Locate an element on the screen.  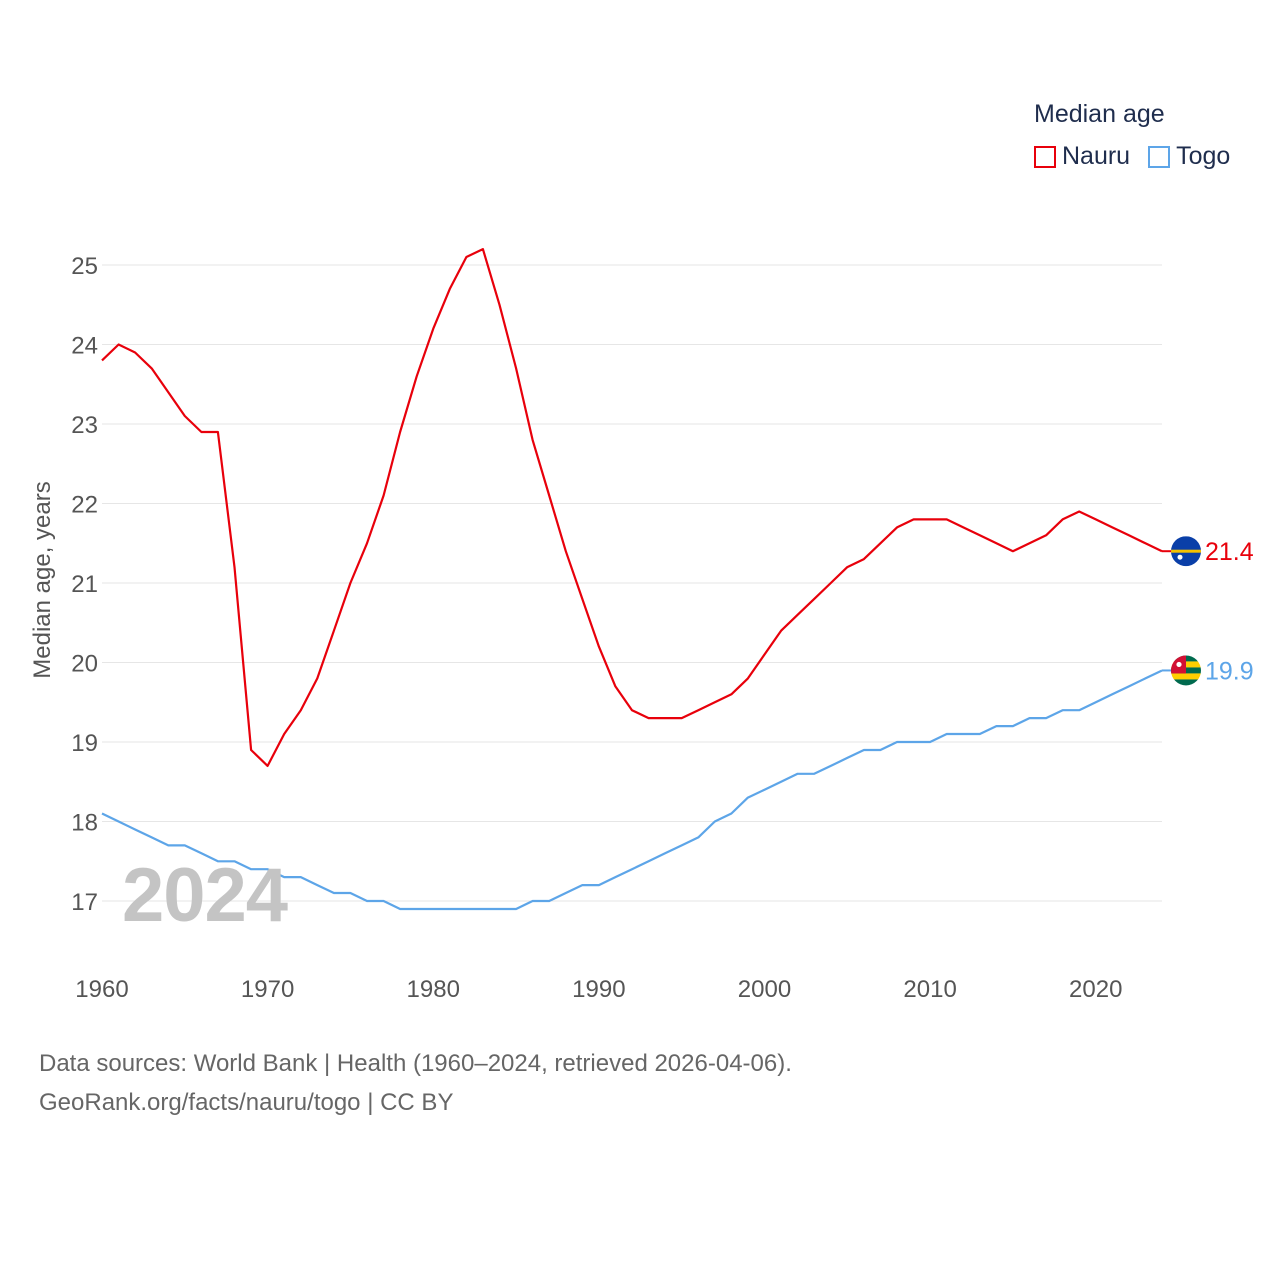
year-watermark: 2024 is located at coordinates (205, 895).